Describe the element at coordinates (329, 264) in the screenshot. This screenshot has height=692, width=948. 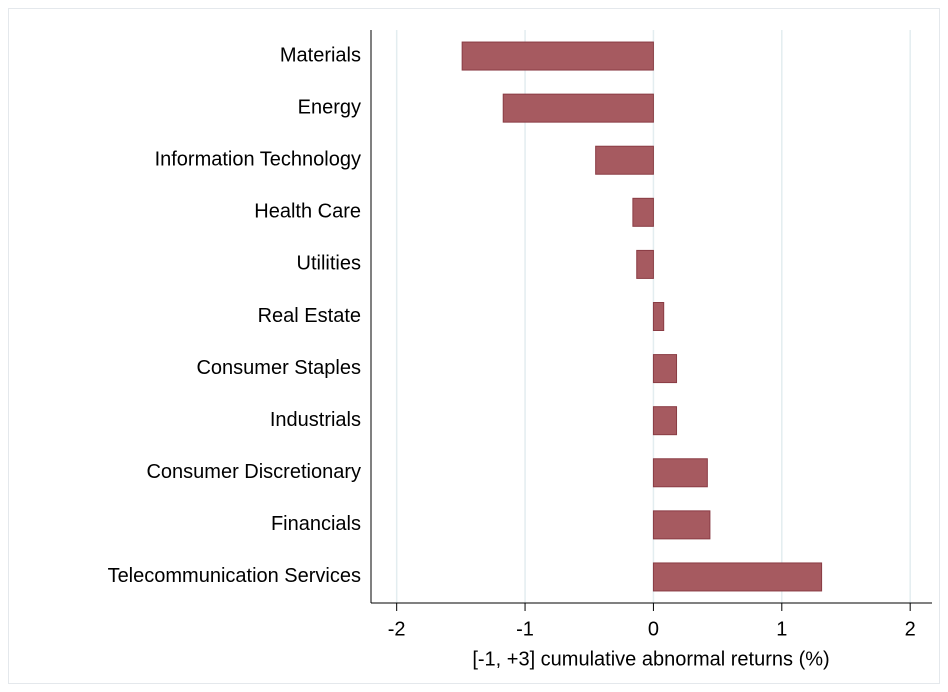
I see `y-tick-label: Utilities` at that location.